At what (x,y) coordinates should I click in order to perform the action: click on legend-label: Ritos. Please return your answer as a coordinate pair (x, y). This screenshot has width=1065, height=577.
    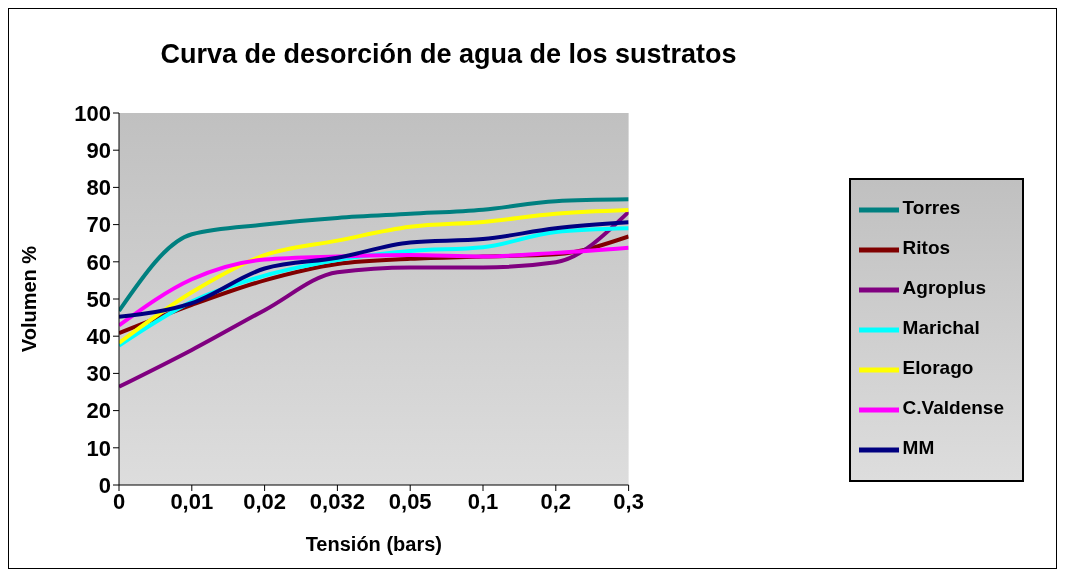
    Looking at the image, I should click on (926, 248).